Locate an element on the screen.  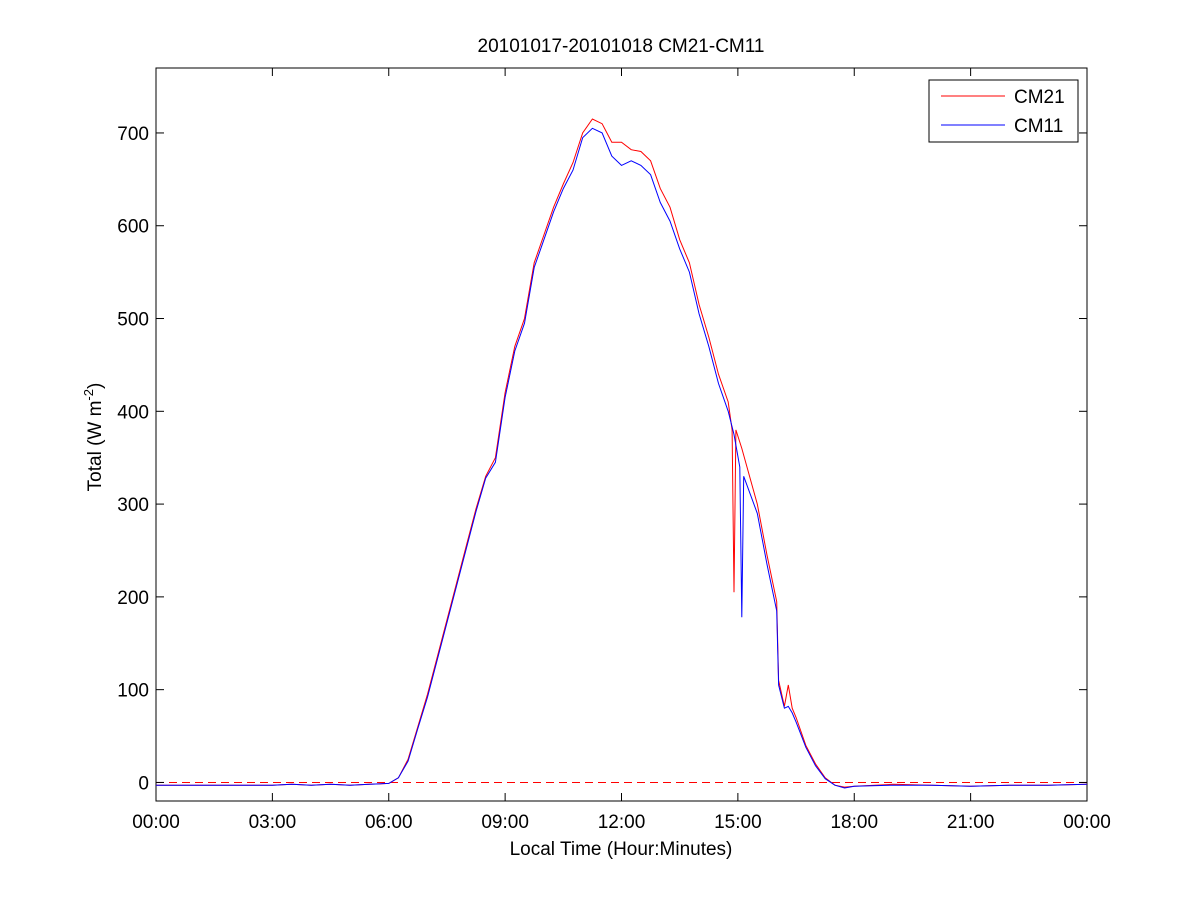
chart-title: 20101017-20101018 CM21-CM11 is located at coordinates (621, 46).